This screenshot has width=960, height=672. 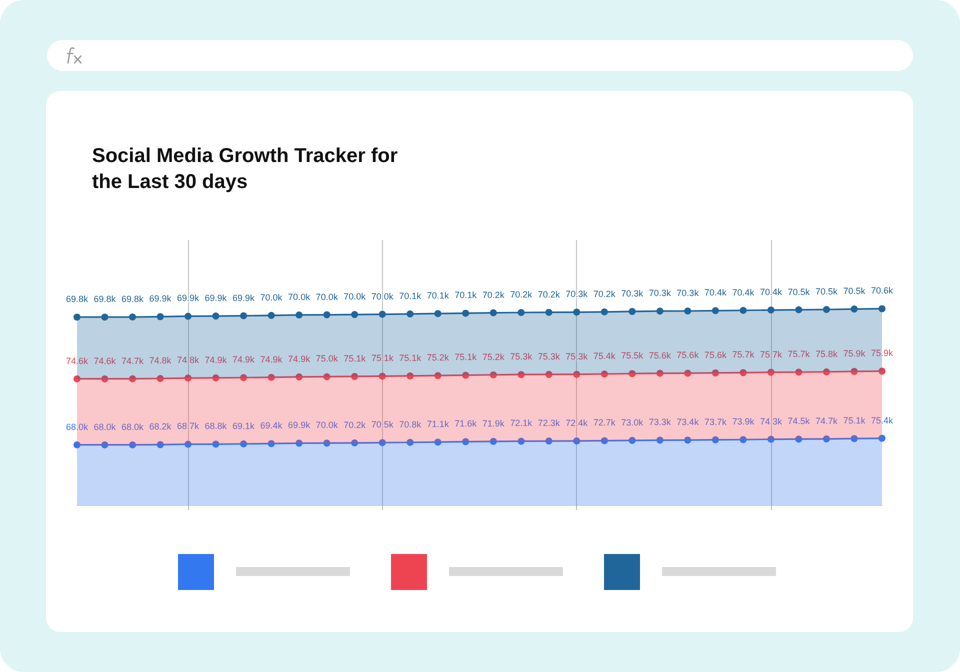 What do you see at coordinates (799, 421) in the screenshot?
I see `data-label: 74.5k` at bounding box center [799, 421].